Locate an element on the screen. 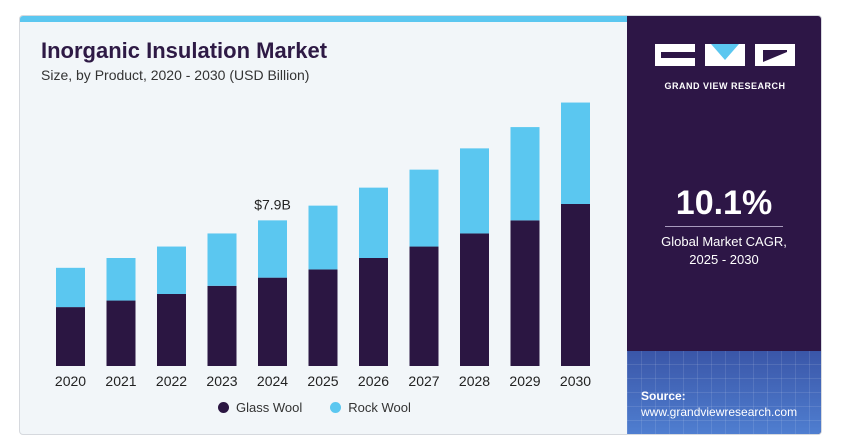 This screenshot has width=841, height=442. x-tick-label-2023: 2023 is located at coordinates (221, 381).